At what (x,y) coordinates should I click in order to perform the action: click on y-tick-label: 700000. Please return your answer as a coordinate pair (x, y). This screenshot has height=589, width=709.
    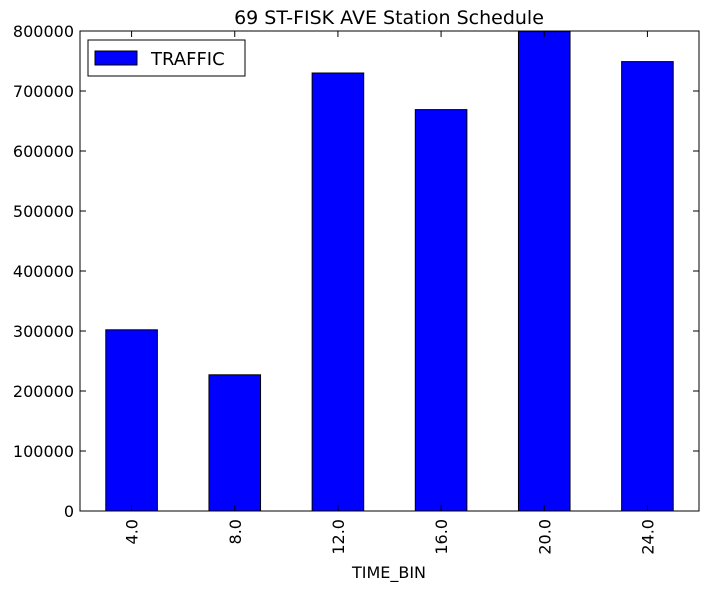
    Looking at the image, I should click on (43, 91).